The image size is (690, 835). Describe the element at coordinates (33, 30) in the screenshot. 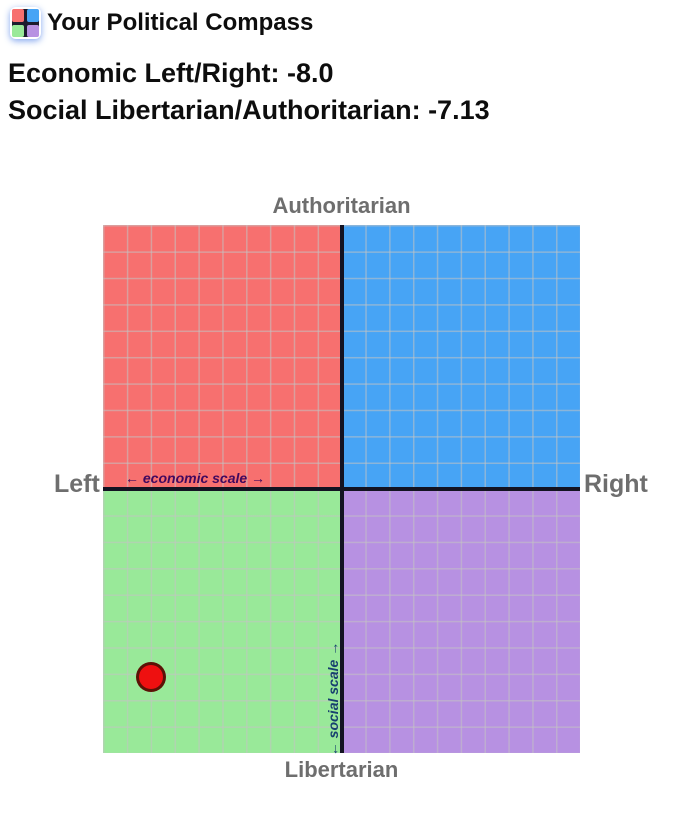

I see `logo-quadrant-purple` at that location.